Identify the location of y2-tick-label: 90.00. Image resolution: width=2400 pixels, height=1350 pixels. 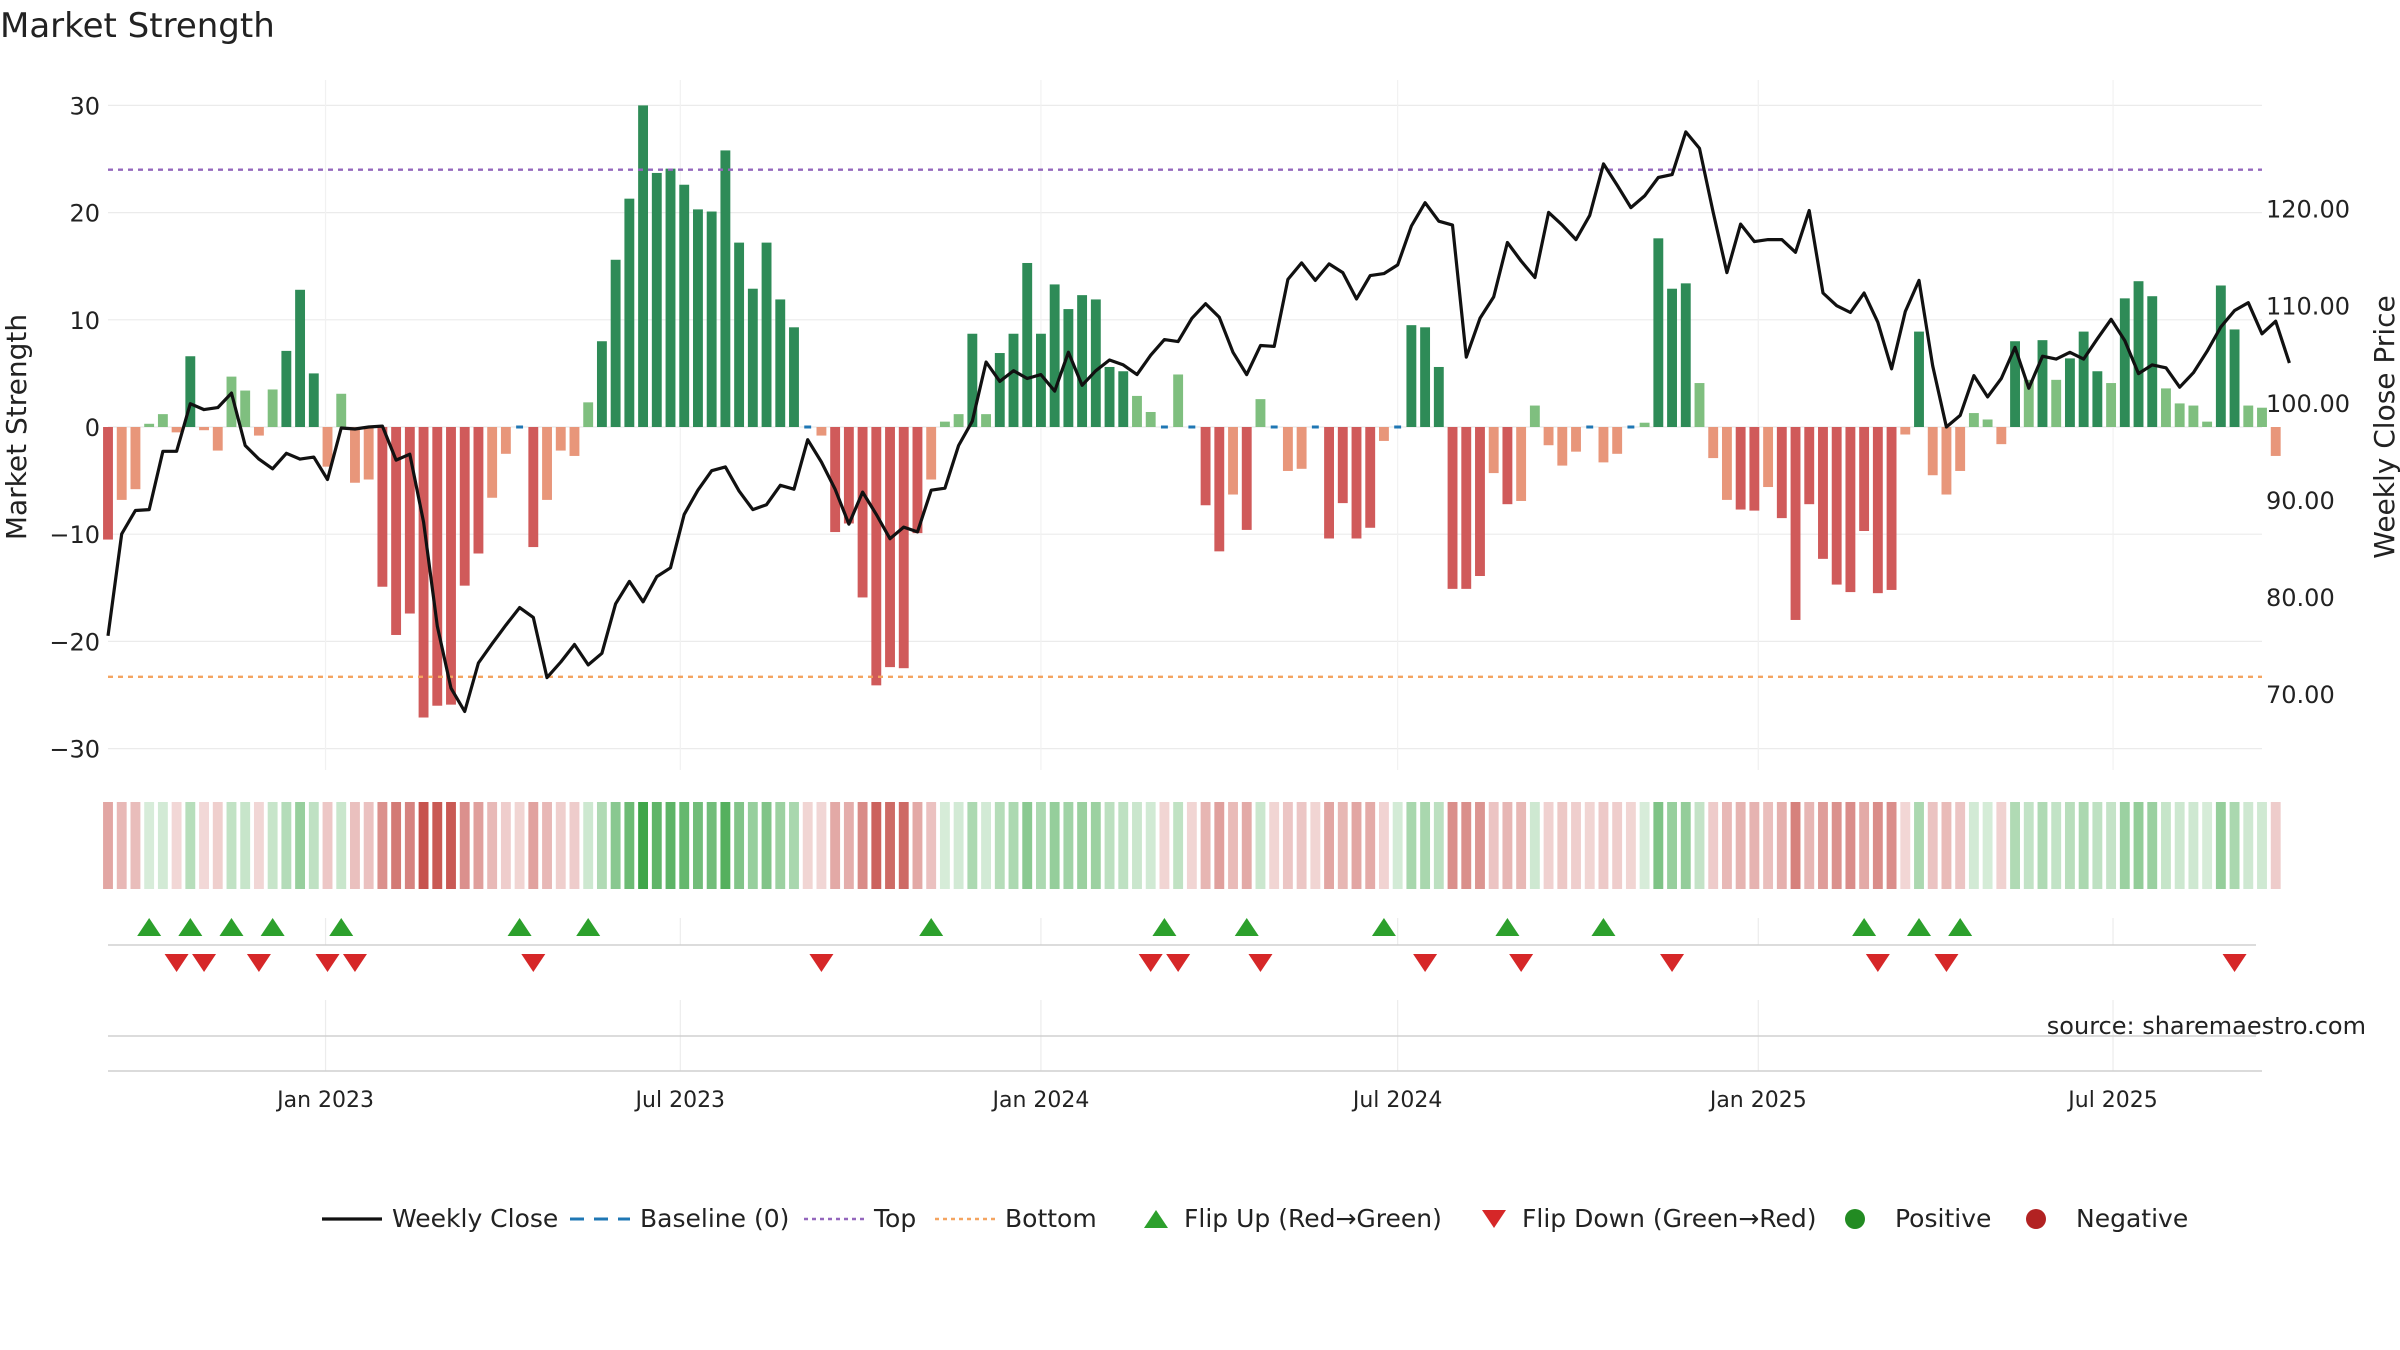
(2300, 501).